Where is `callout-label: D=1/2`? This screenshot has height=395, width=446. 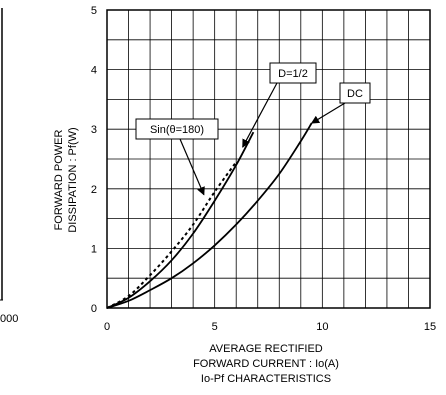
callout-label: D=1/2 is located at coordinates (293, 74).